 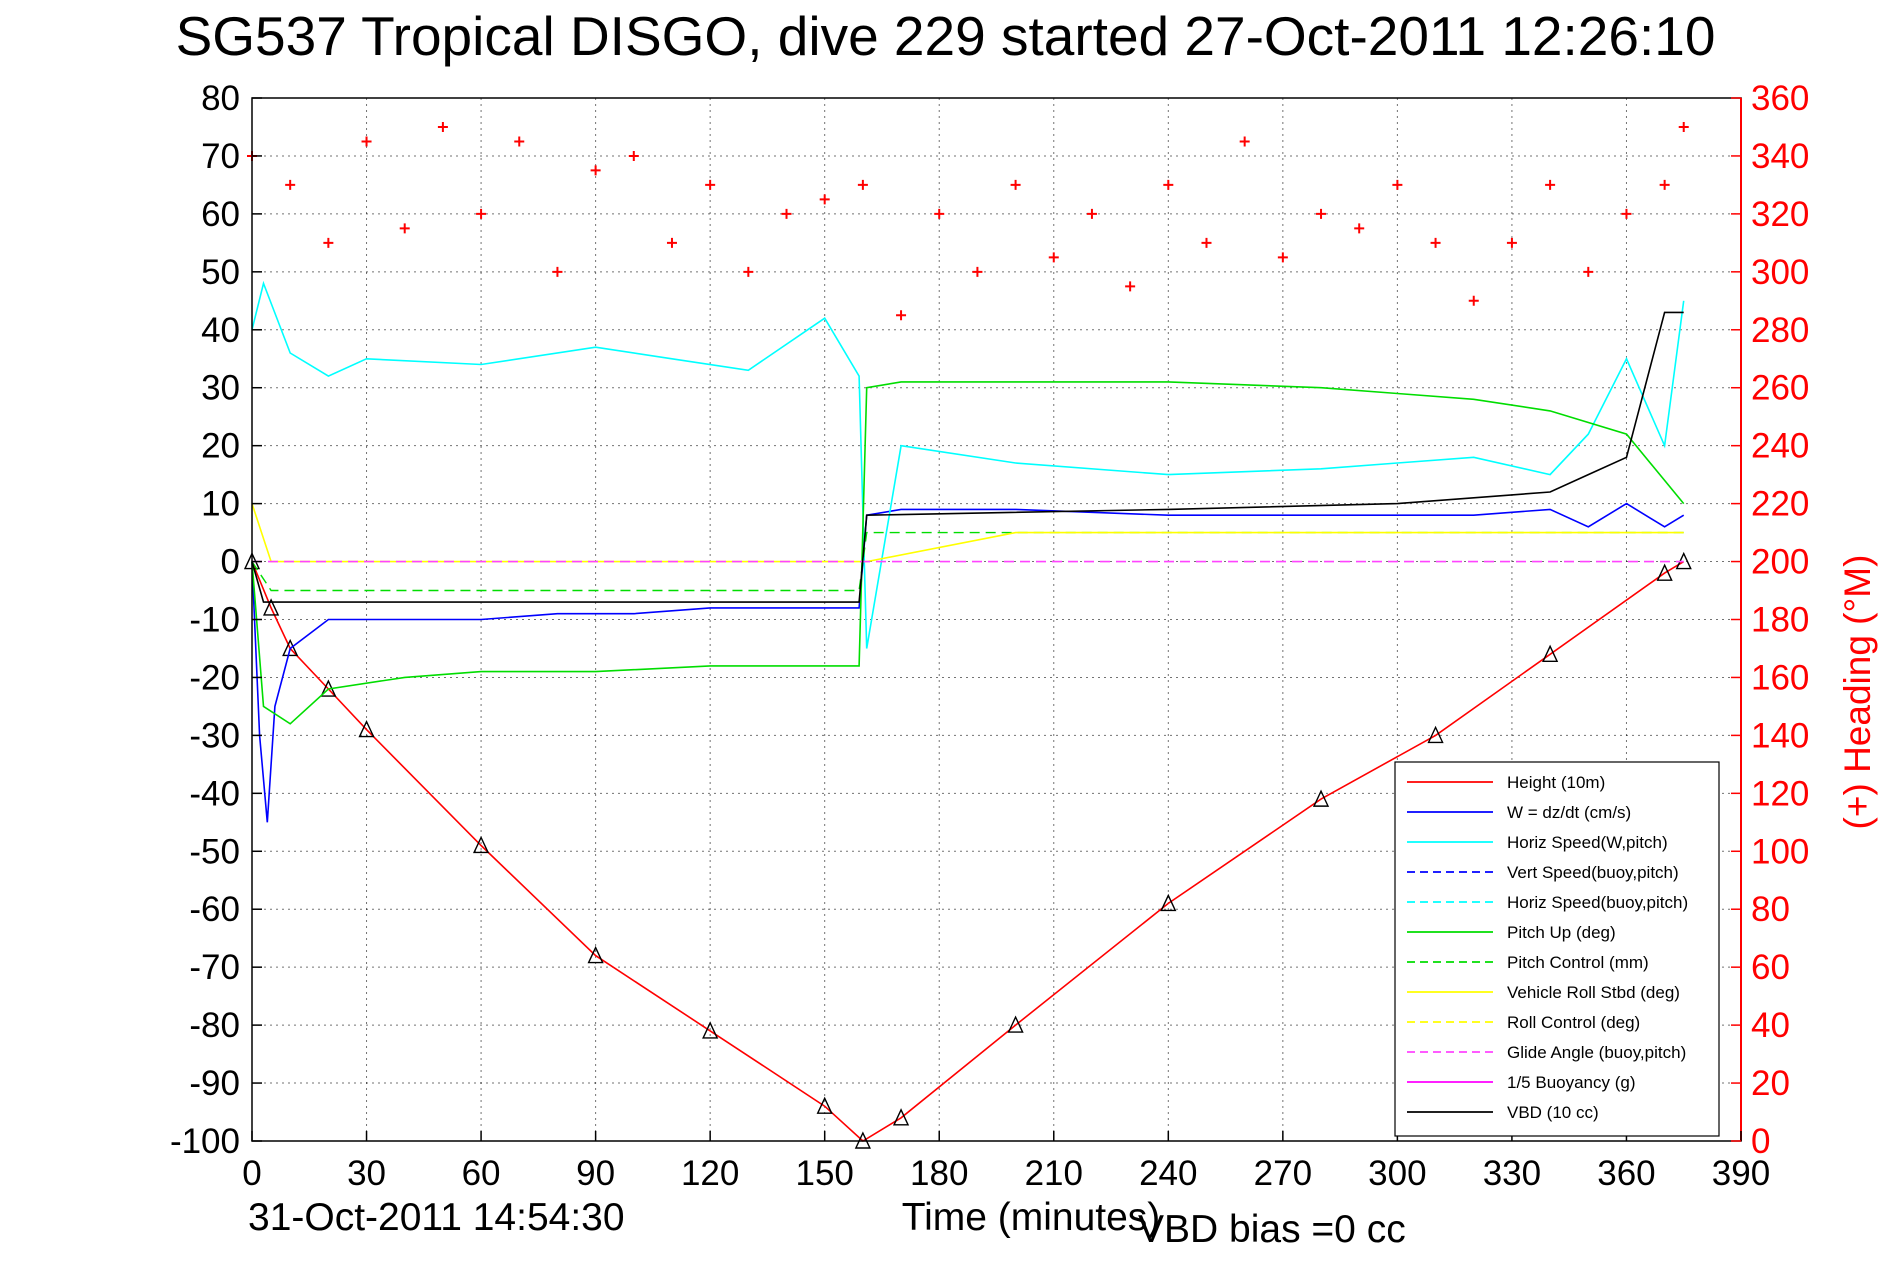 What do you see at coordinates (1397, 1173) in the screenshot?
I see `x-tick-label: 300` at bounding box center [1397, 1173].